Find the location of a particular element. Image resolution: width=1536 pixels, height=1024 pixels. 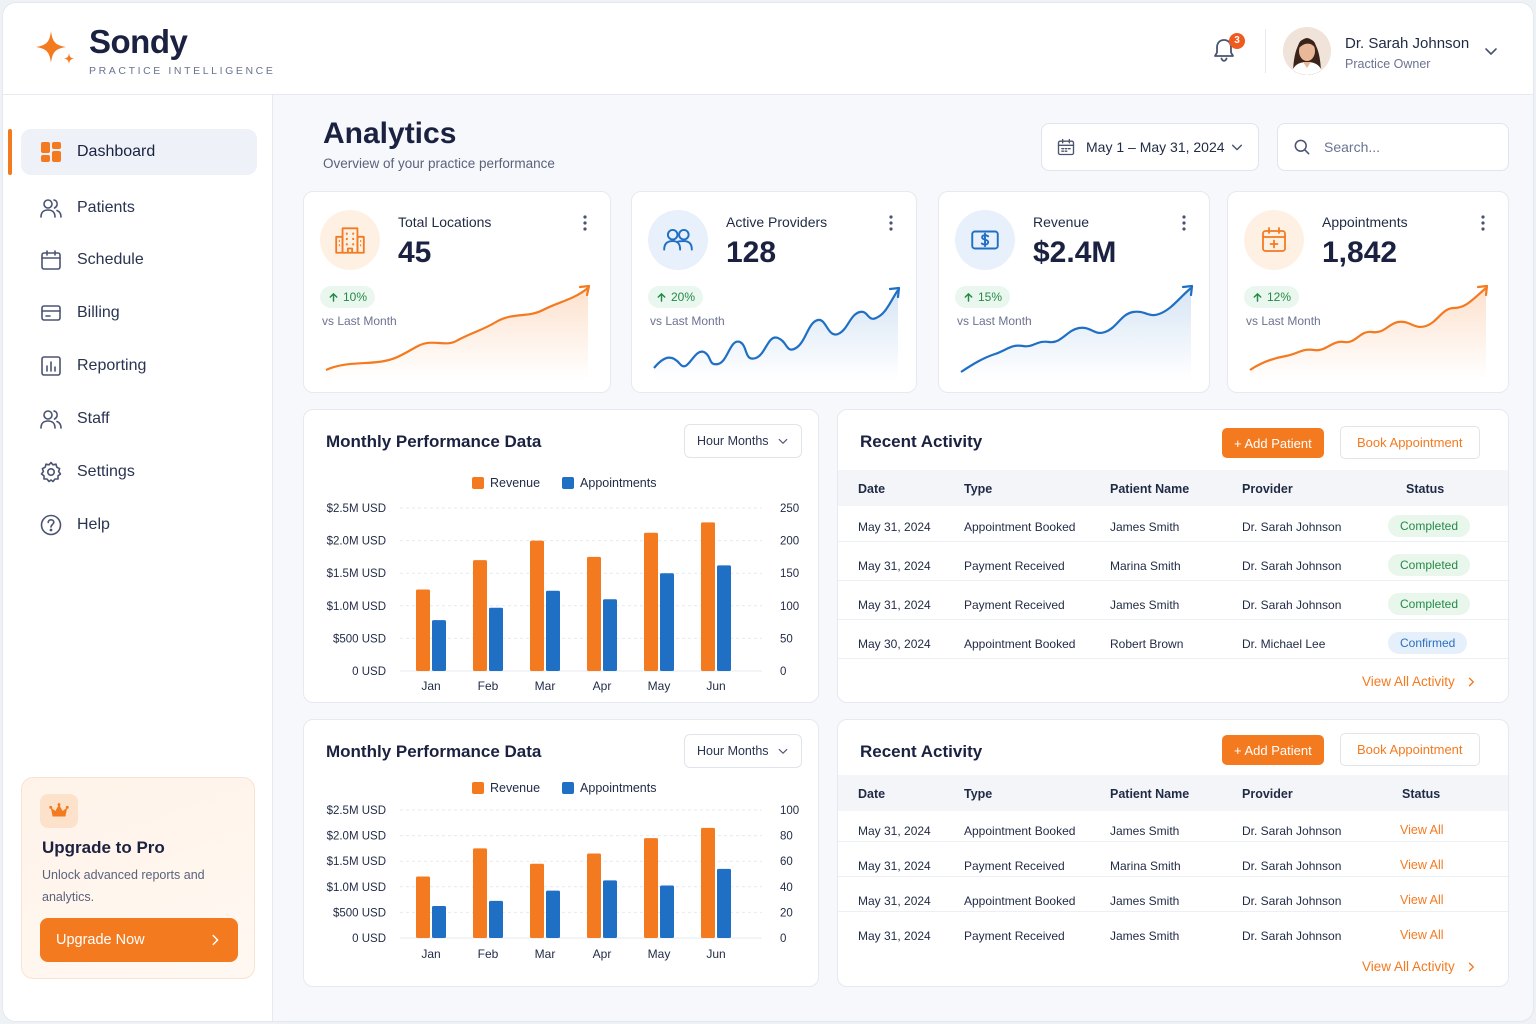

cell-patient-name: James Smith is located at coordinates (1145, 936).